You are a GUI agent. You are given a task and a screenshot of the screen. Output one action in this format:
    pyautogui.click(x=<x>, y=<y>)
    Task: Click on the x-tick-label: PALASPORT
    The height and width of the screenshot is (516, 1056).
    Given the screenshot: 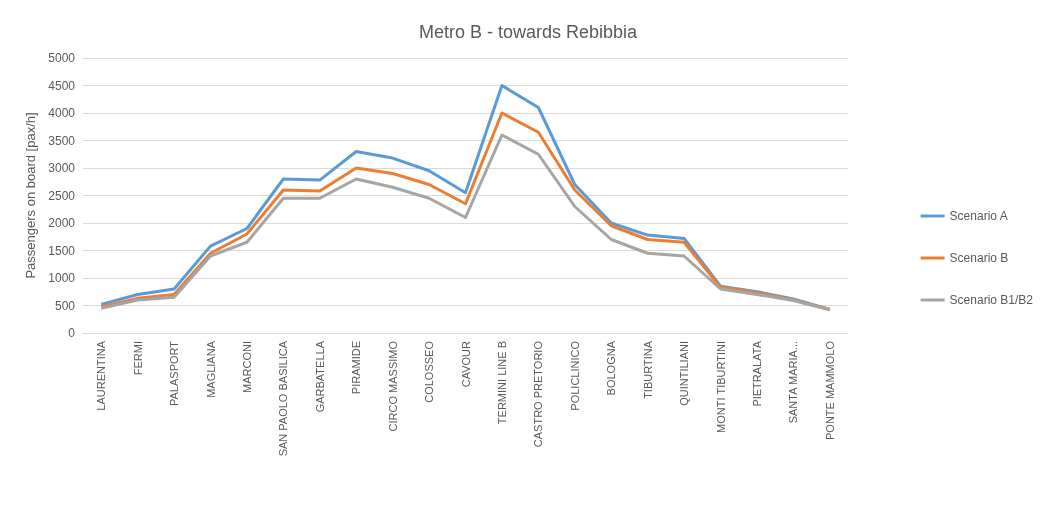 What is the action you would take?
    pyautogui.click(x=174, y=373)
    